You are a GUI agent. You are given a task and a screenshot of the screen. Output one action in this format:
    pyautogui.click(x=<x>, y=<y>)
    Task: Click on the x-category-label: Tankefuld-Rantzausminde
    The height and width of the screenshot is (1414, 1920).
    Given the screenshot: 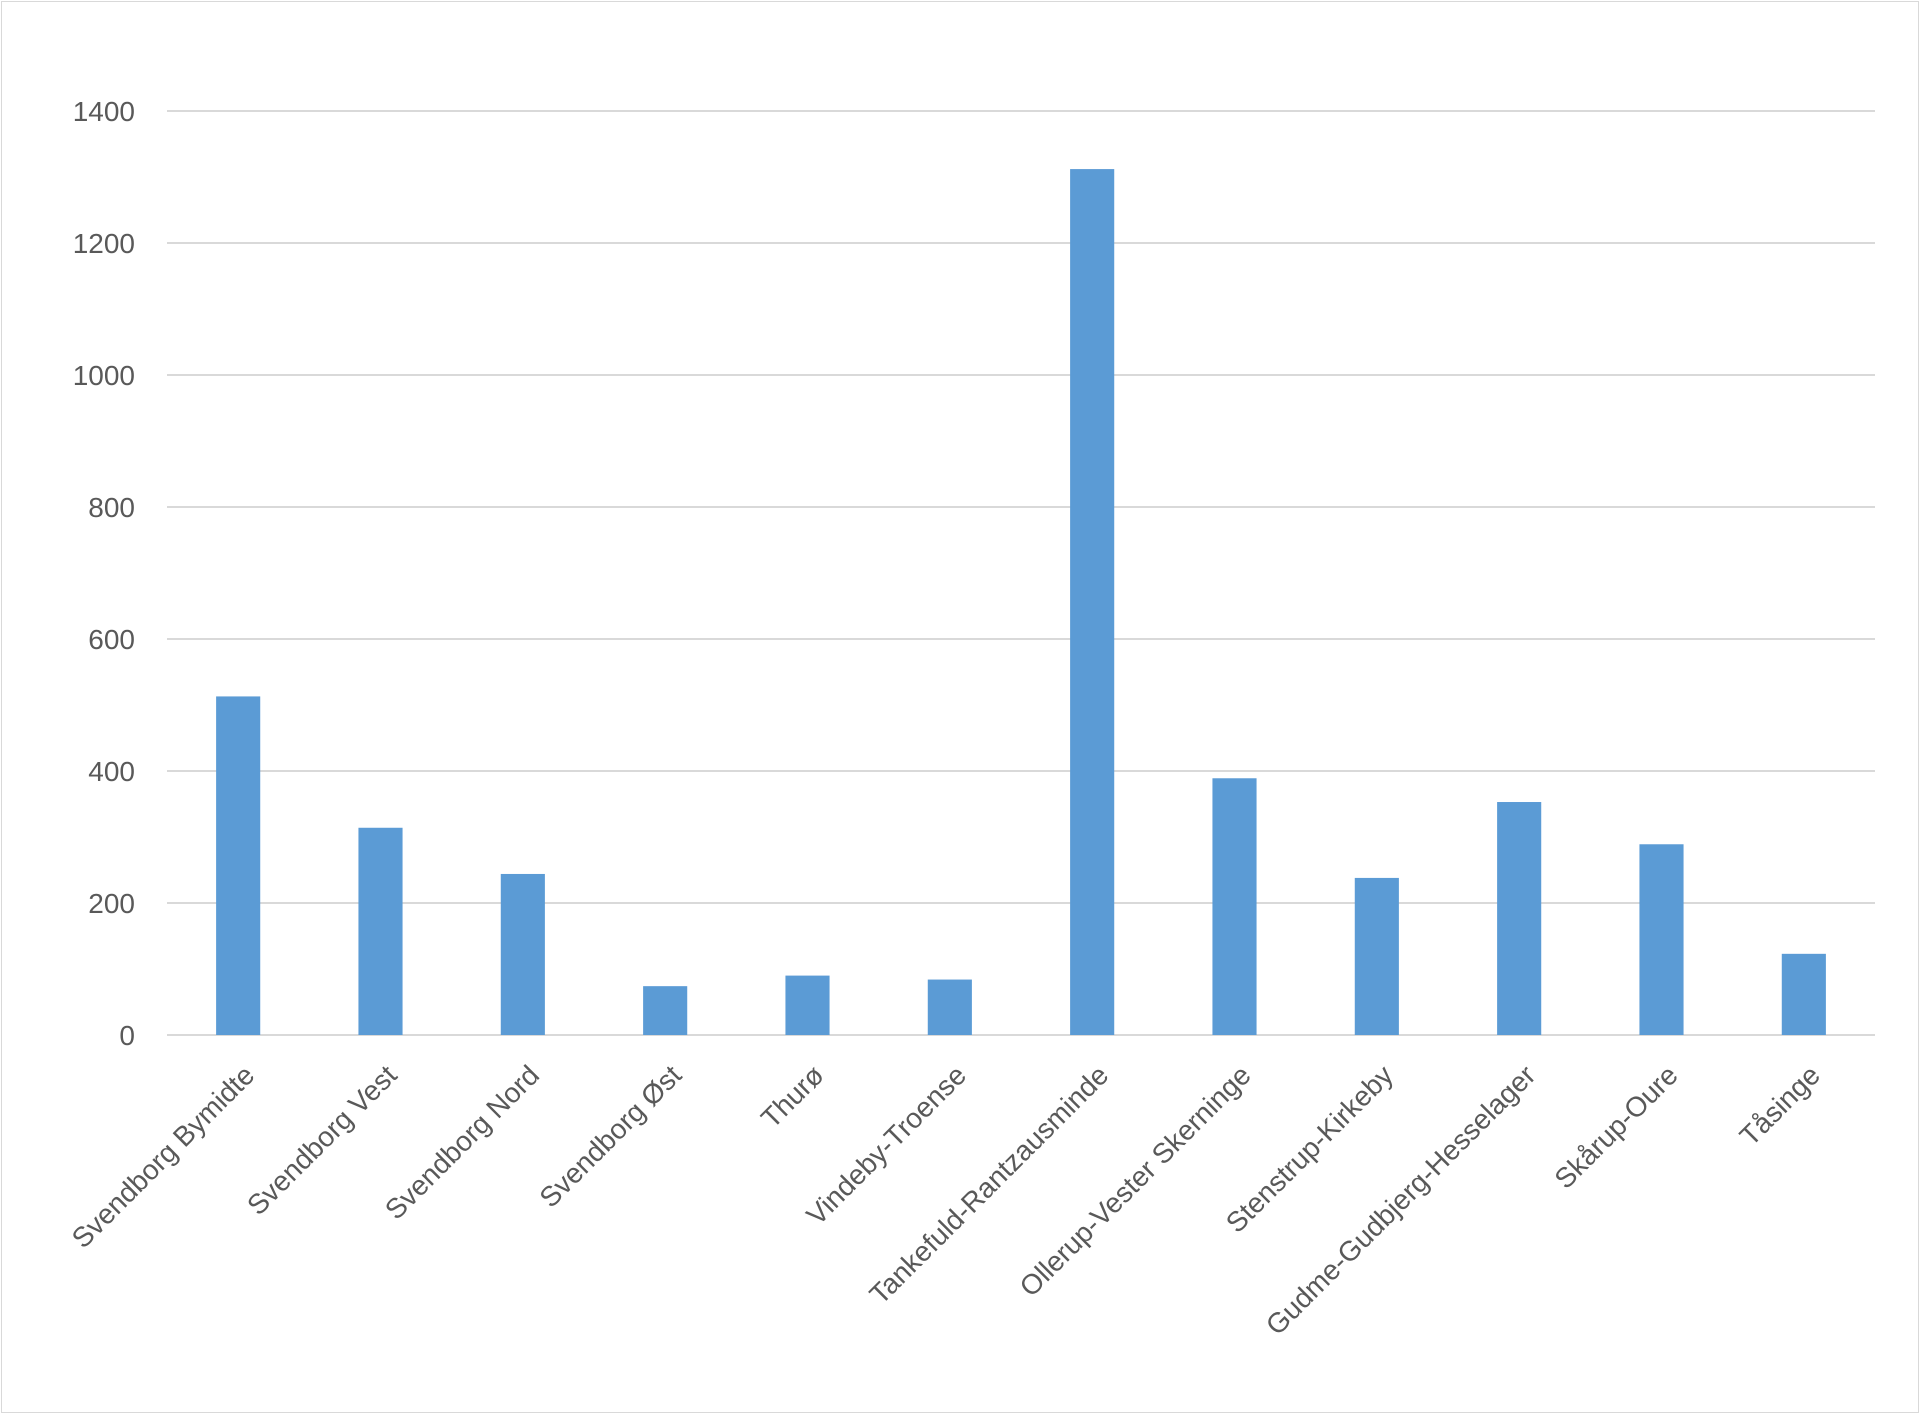 What is the action you would take?
    pyautogui.click(x=989, y=1184)
    